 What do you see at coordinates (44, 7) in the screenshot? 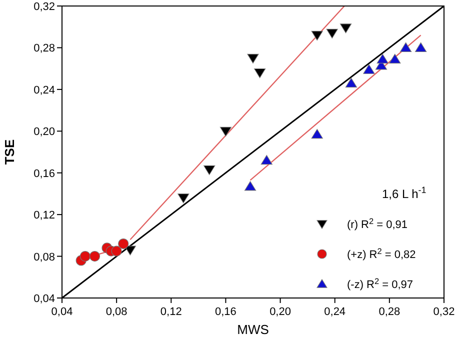
I see `y-tick-label: 0,32` at bounding box center [44, 7].